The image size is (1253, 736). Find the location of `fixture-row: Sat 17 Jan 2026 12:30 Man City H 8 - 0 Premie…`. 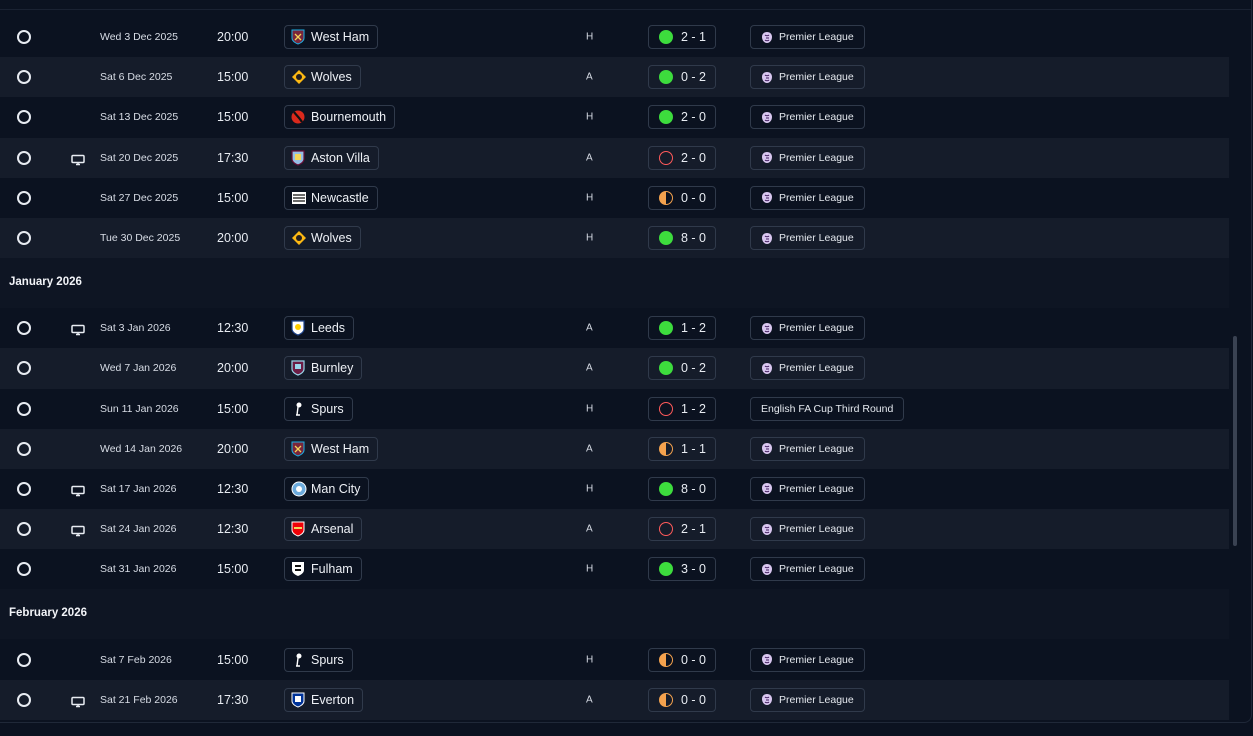

fixture-row: Sat 17 Jan 2026 12:30 Man City H 8 - 0 Premie… is located at coordinates (614, 489).